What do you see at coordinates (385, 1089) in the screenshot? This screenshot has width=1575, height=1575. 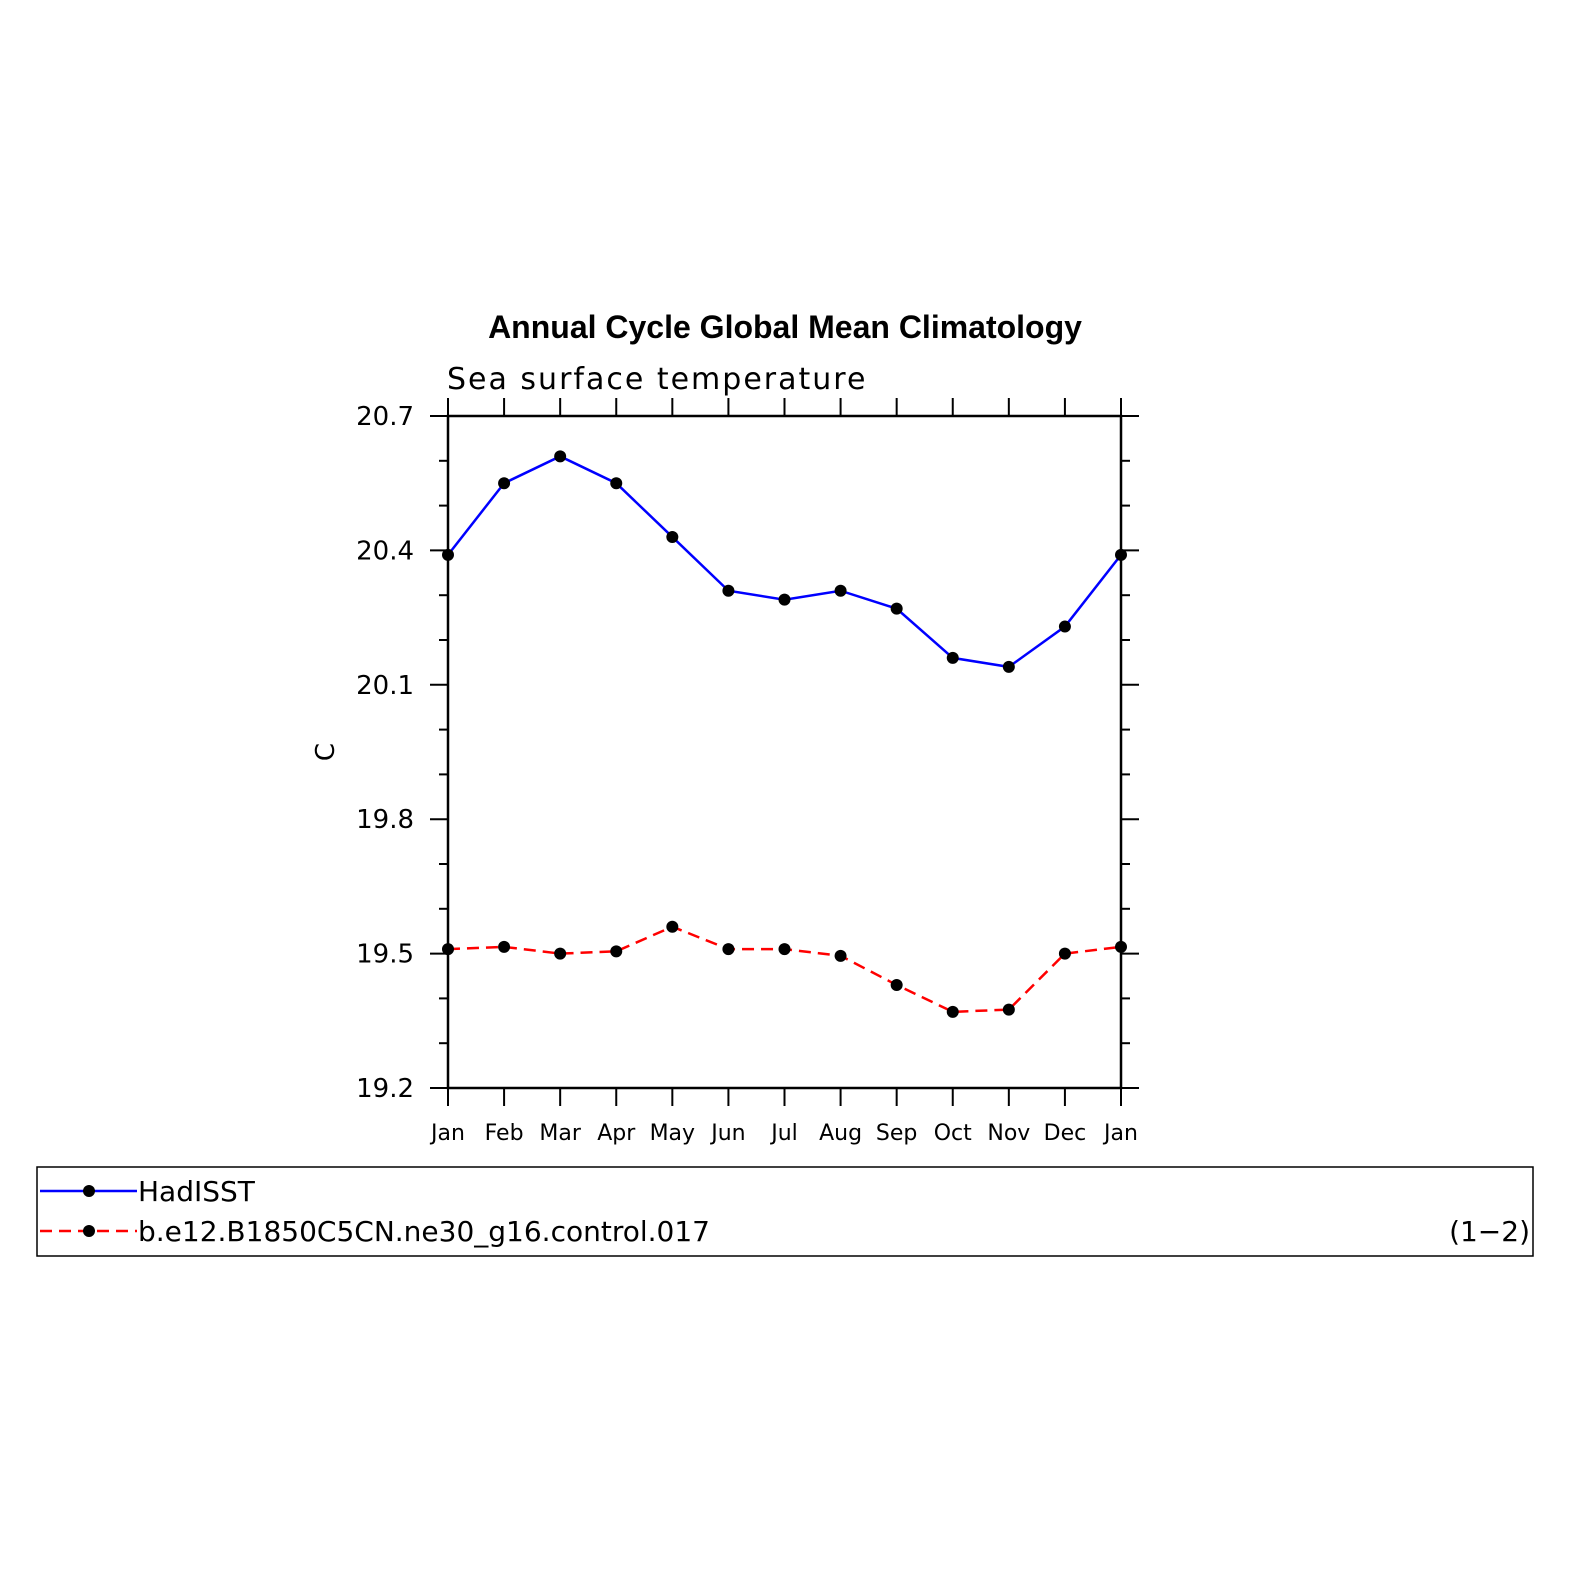 I see `y-tick-label: 19.2` at bounding box center [385, 1089].